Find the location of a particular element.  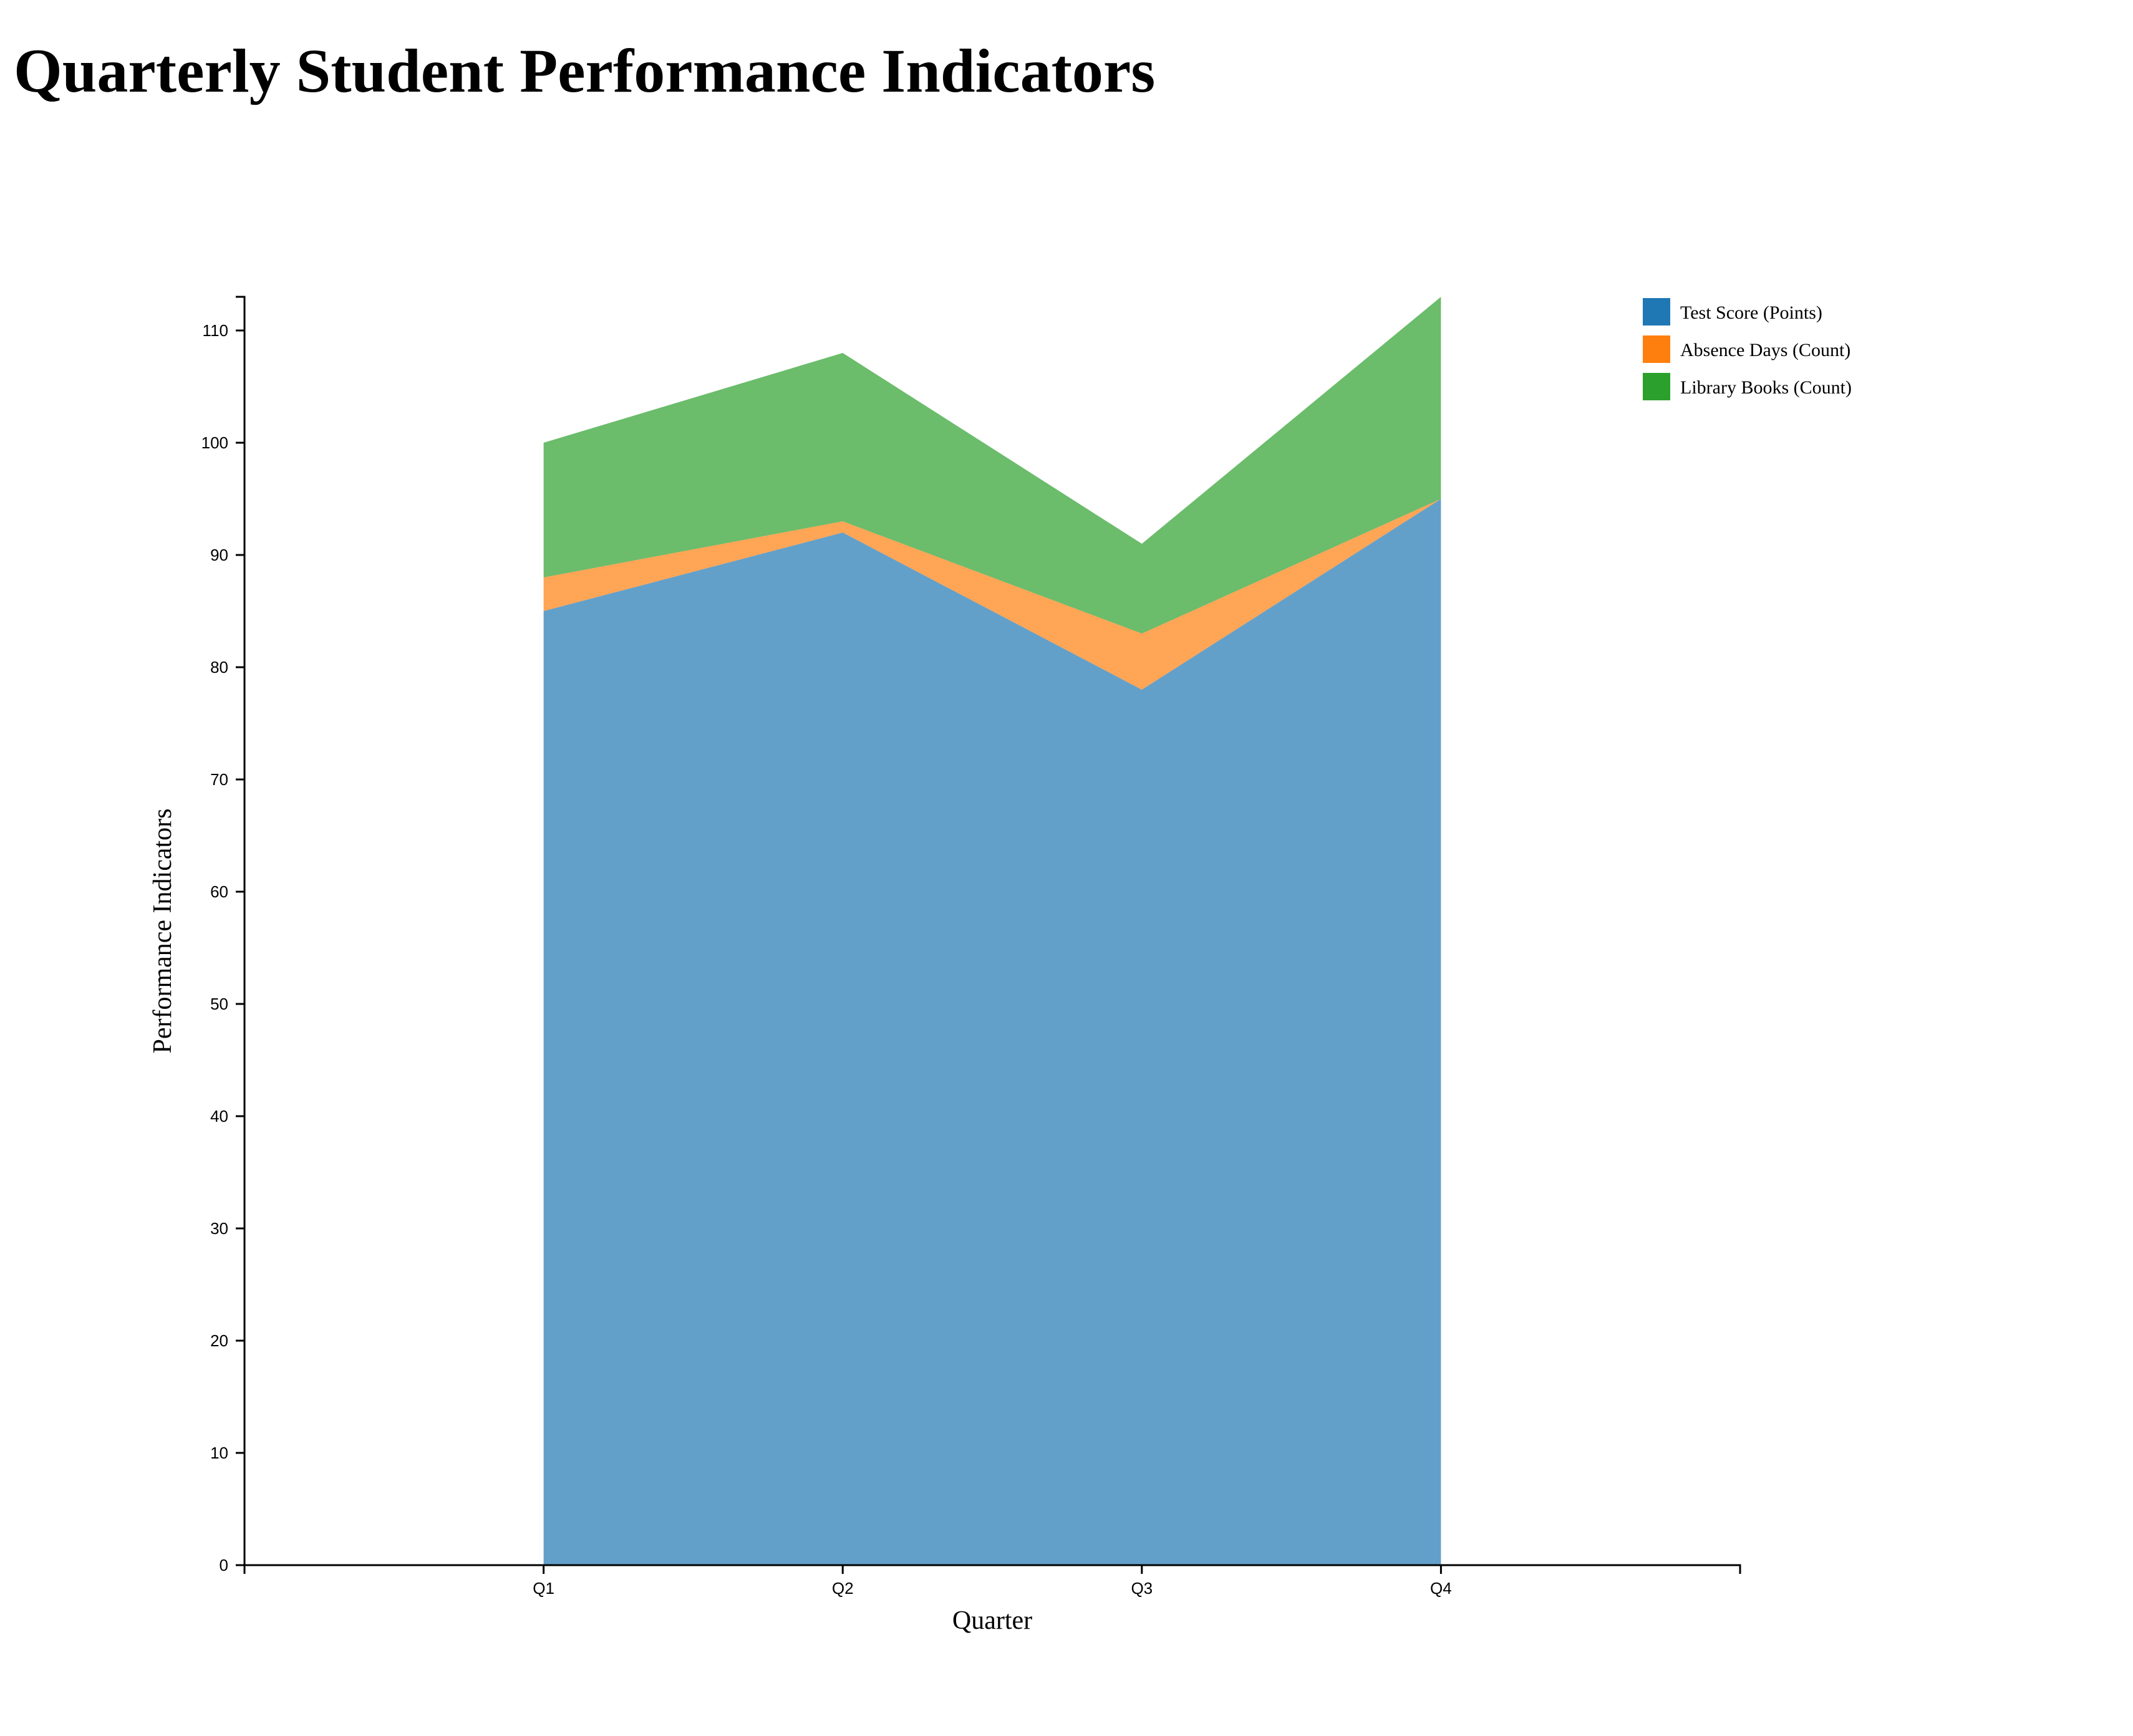

y-tick-label: 30 is located at coordinates (219, 1228).